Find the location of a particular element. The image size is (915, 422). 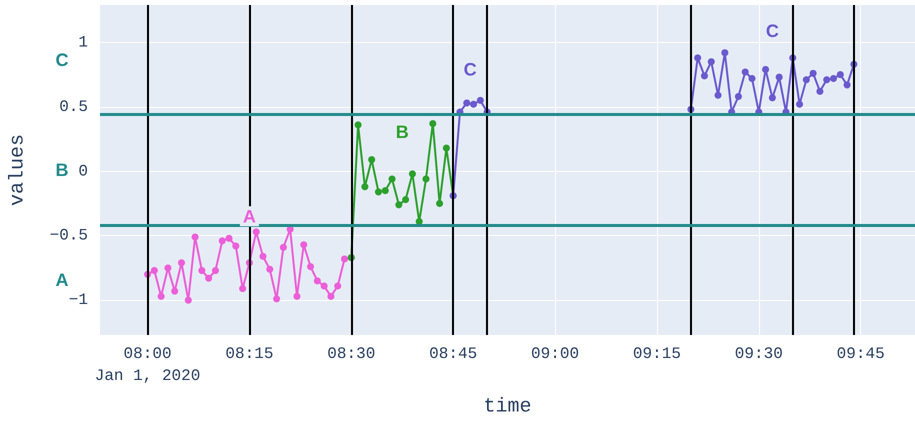

x-tick-label: 09:00 is located at coordinates (555, 354).